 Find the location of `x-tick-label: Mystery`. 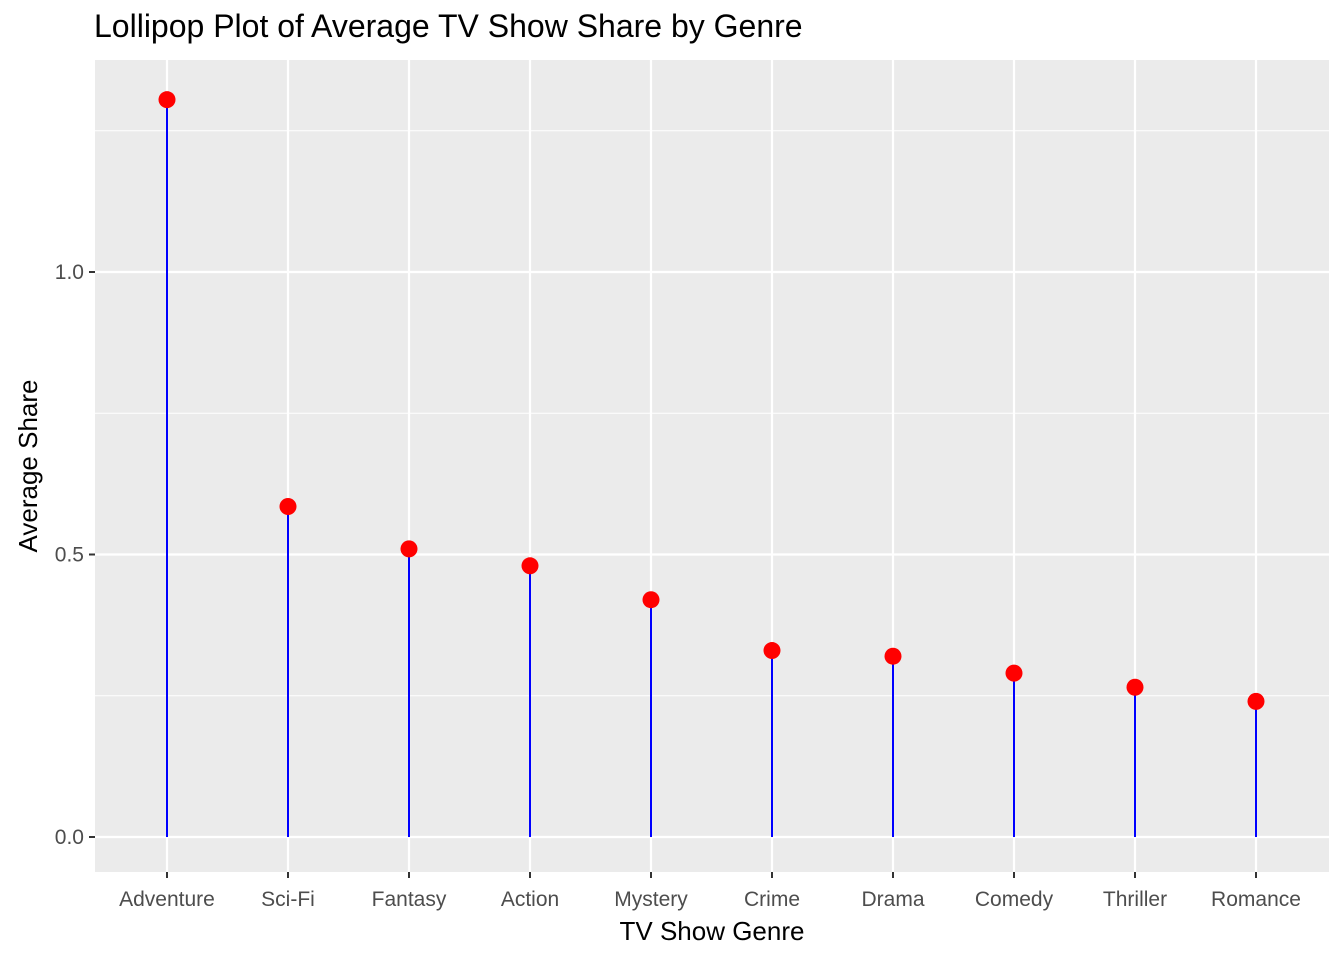

x-tick-label: Mystery is located at coordinates (651, 899).